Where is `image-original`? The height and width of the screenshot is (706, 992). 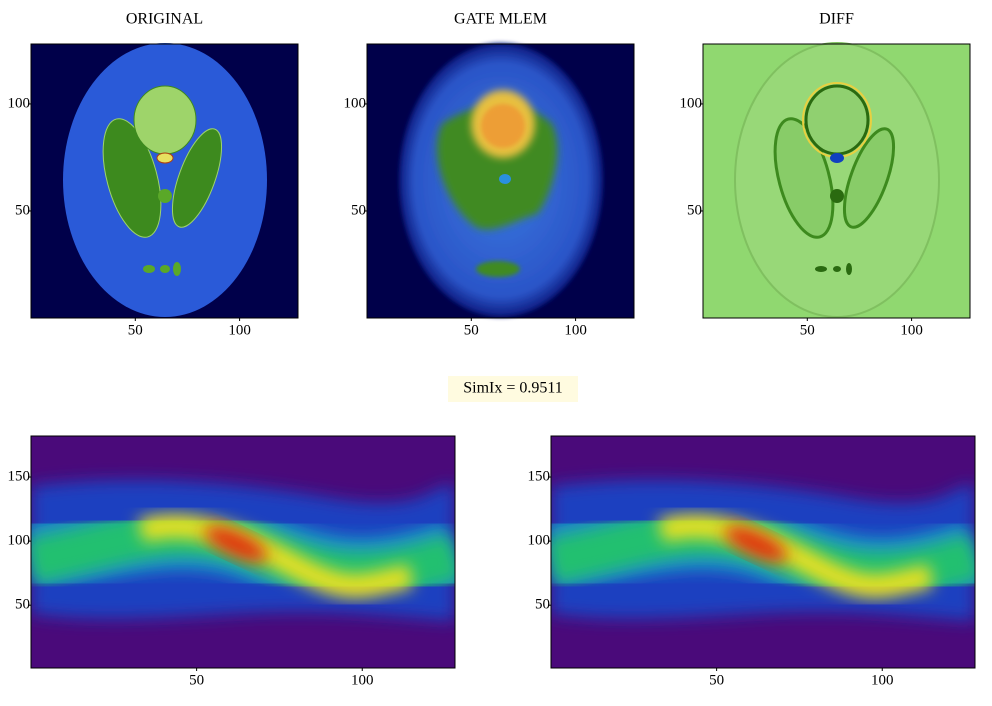 image-original is located at coordinates (164, 180).